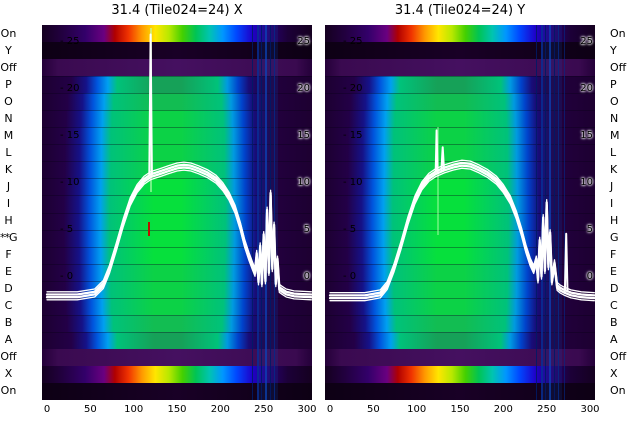 The image size is (640, 440). Describe the element at coordinates (460, 238) in the screenshot. I see `heatmap-row-g` at that location.